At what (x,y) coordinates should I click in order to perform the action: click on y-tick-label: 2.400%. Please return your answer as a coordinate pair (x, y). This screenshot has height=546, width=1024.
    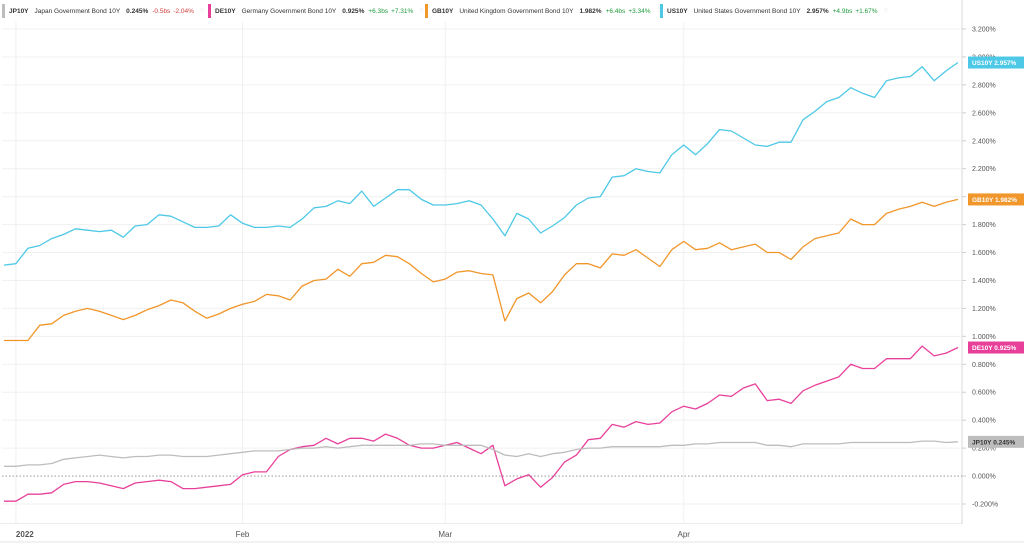
    Looking at the image, I should click on (984, 141).